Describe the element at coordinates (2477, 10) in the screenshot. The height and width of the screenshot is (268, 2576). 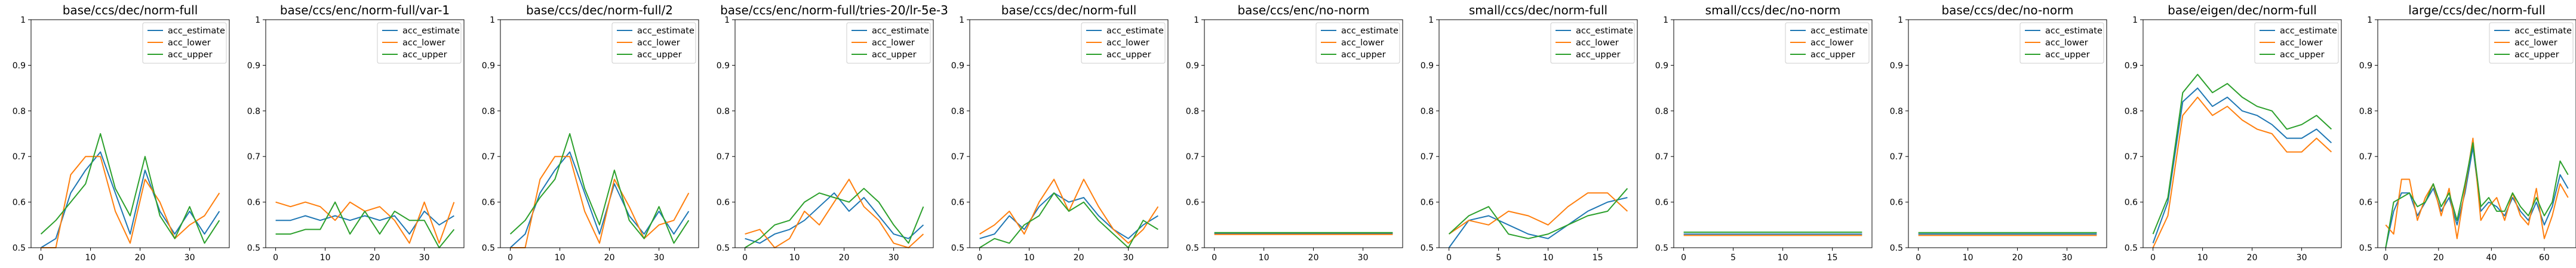
I see `subplot-title: large/ccs/dec/norm-full` at that location.